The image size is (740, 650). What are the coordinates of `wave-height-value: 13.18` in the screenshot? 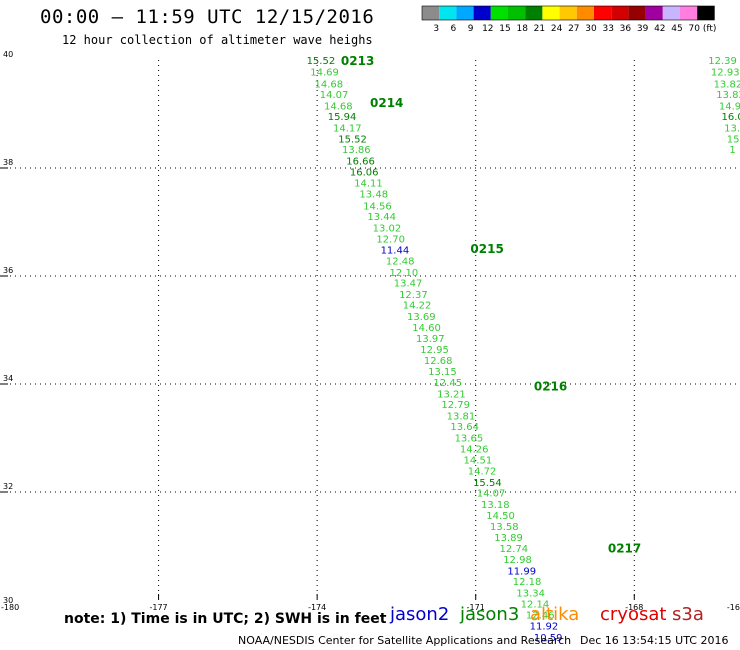 It's located at (495, 505).